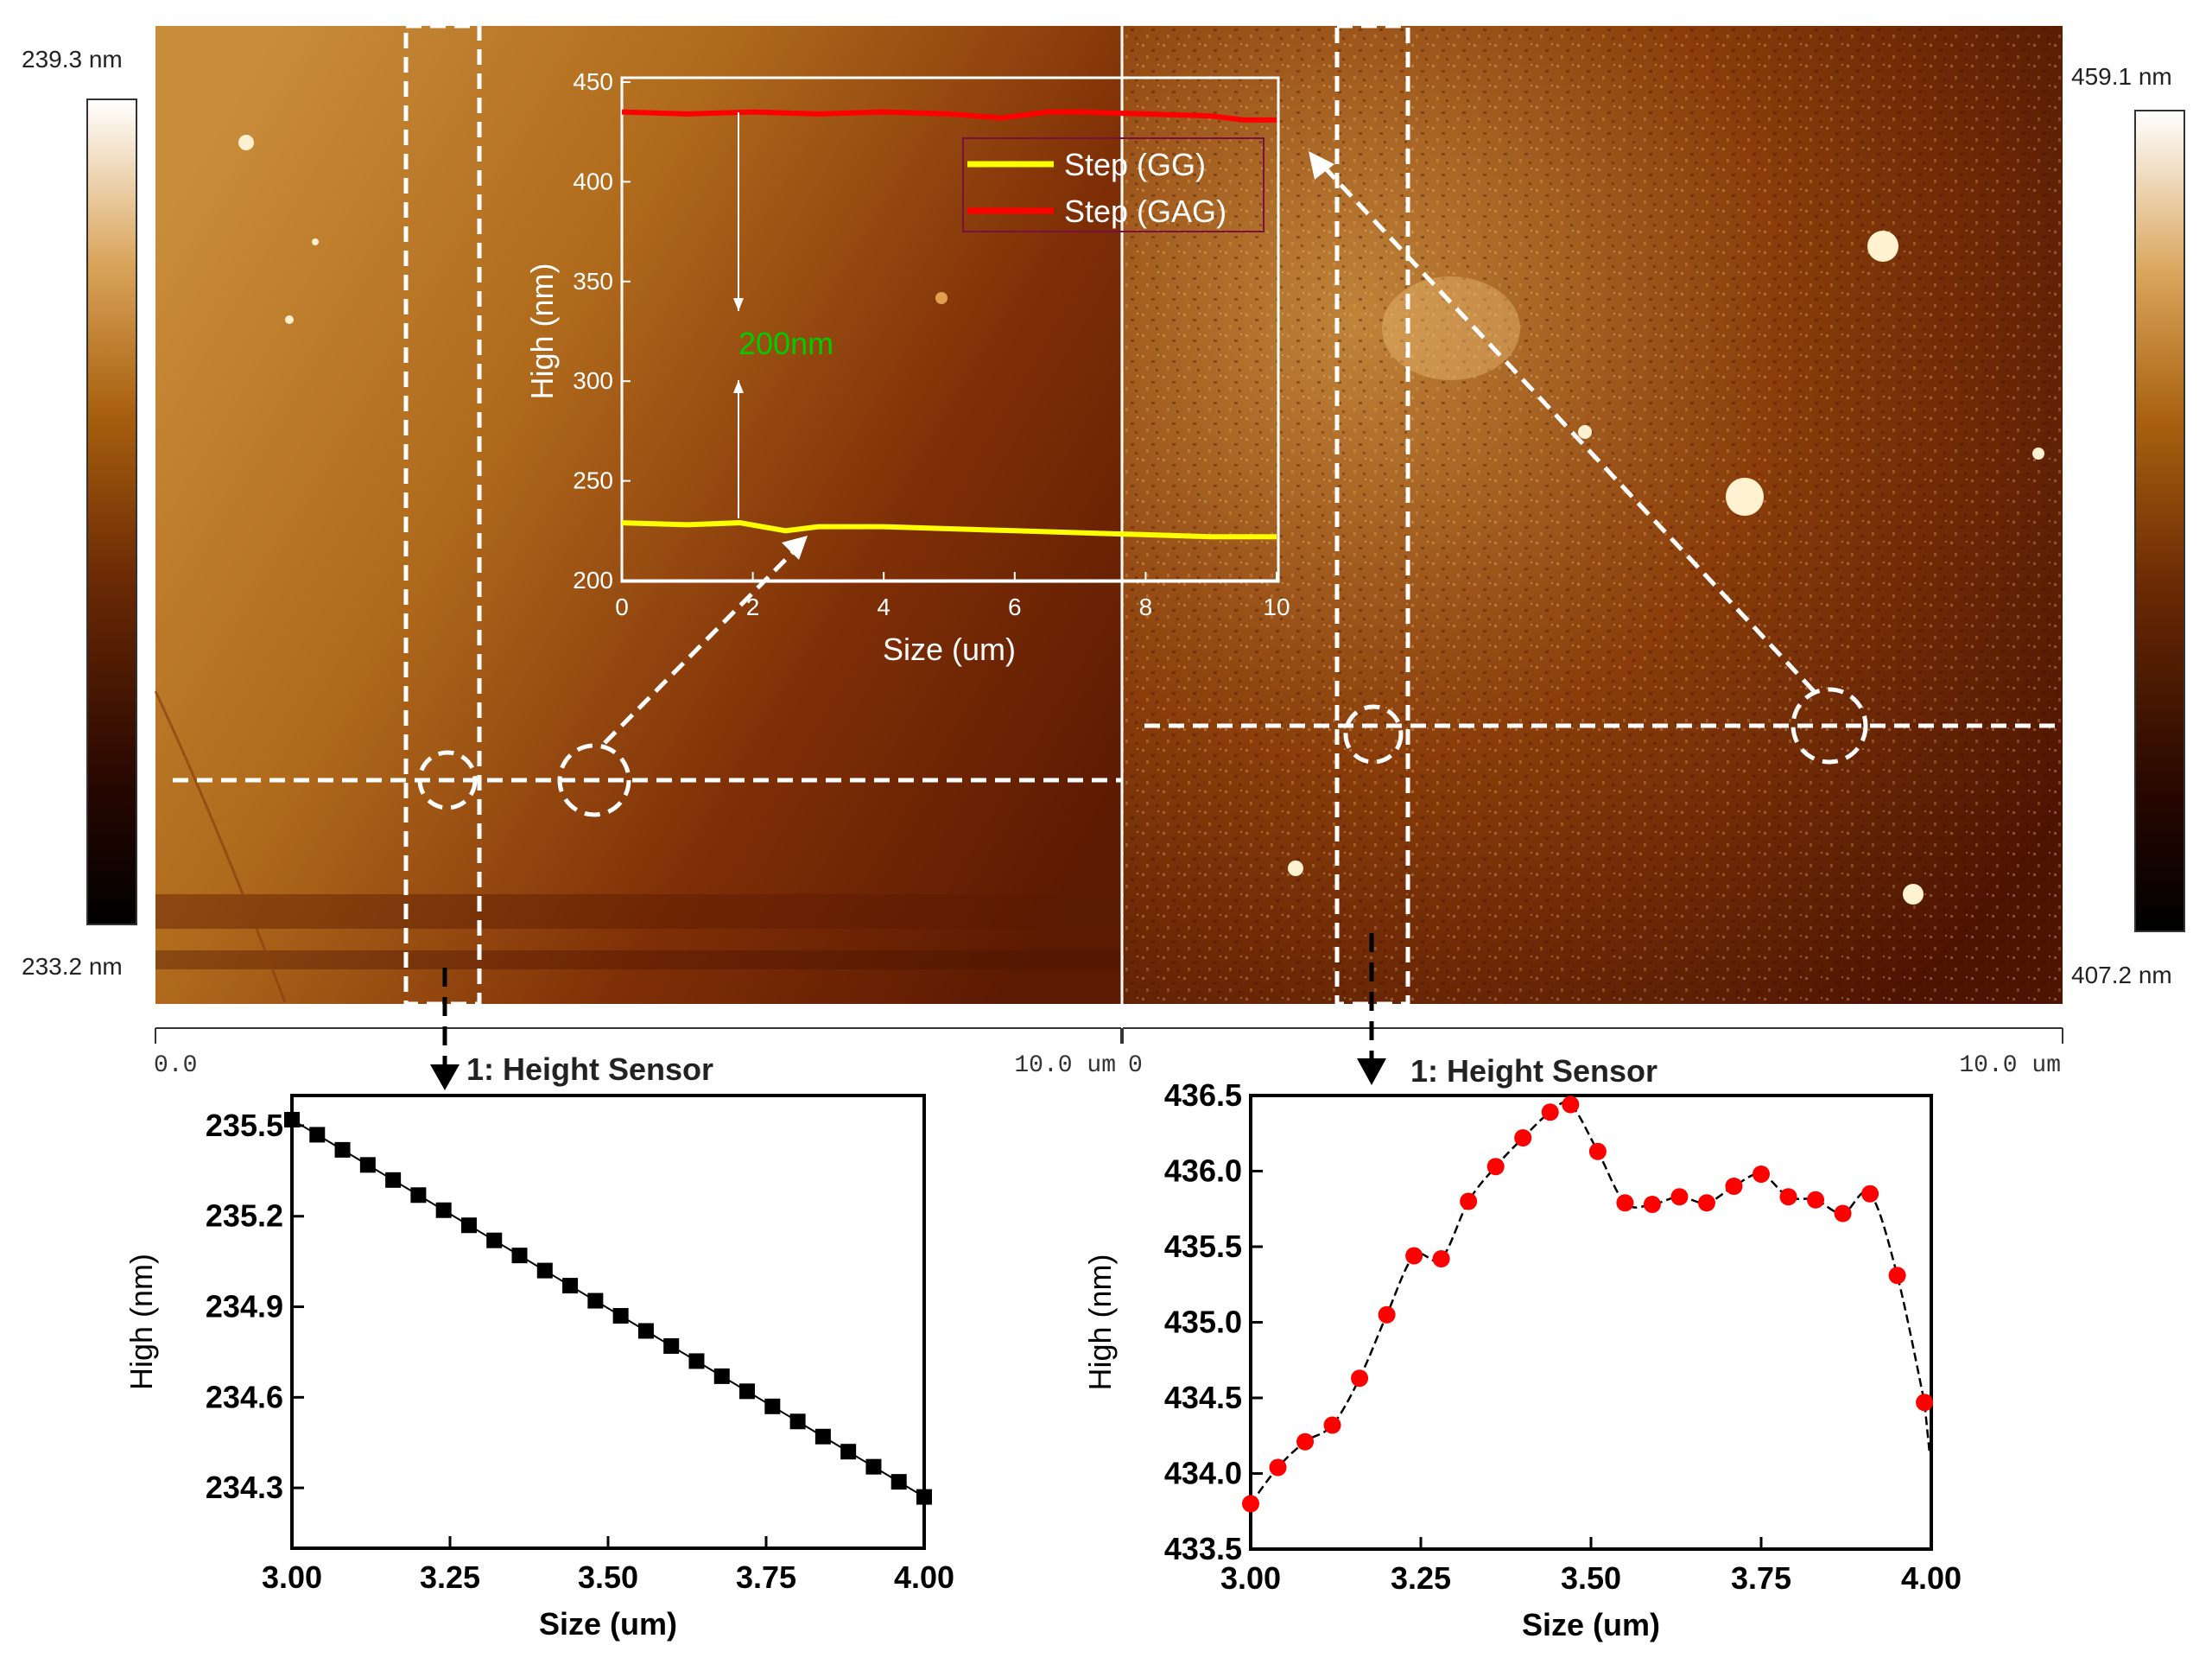 This screenshot has height=1664, width=2212. I want to click on profile-y-tick-label: 235.5, so click(244, 1125).